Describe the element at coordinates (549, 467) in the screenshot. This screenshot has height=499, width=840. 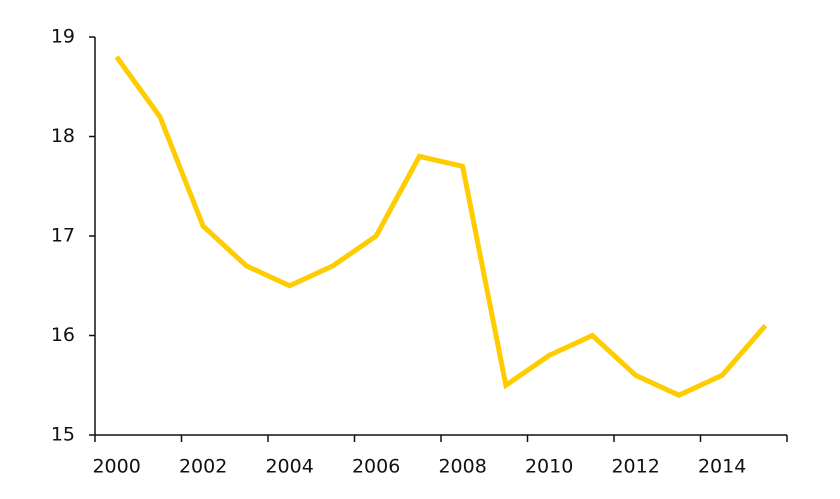
I see `x-tick-label: 2010` at that location.